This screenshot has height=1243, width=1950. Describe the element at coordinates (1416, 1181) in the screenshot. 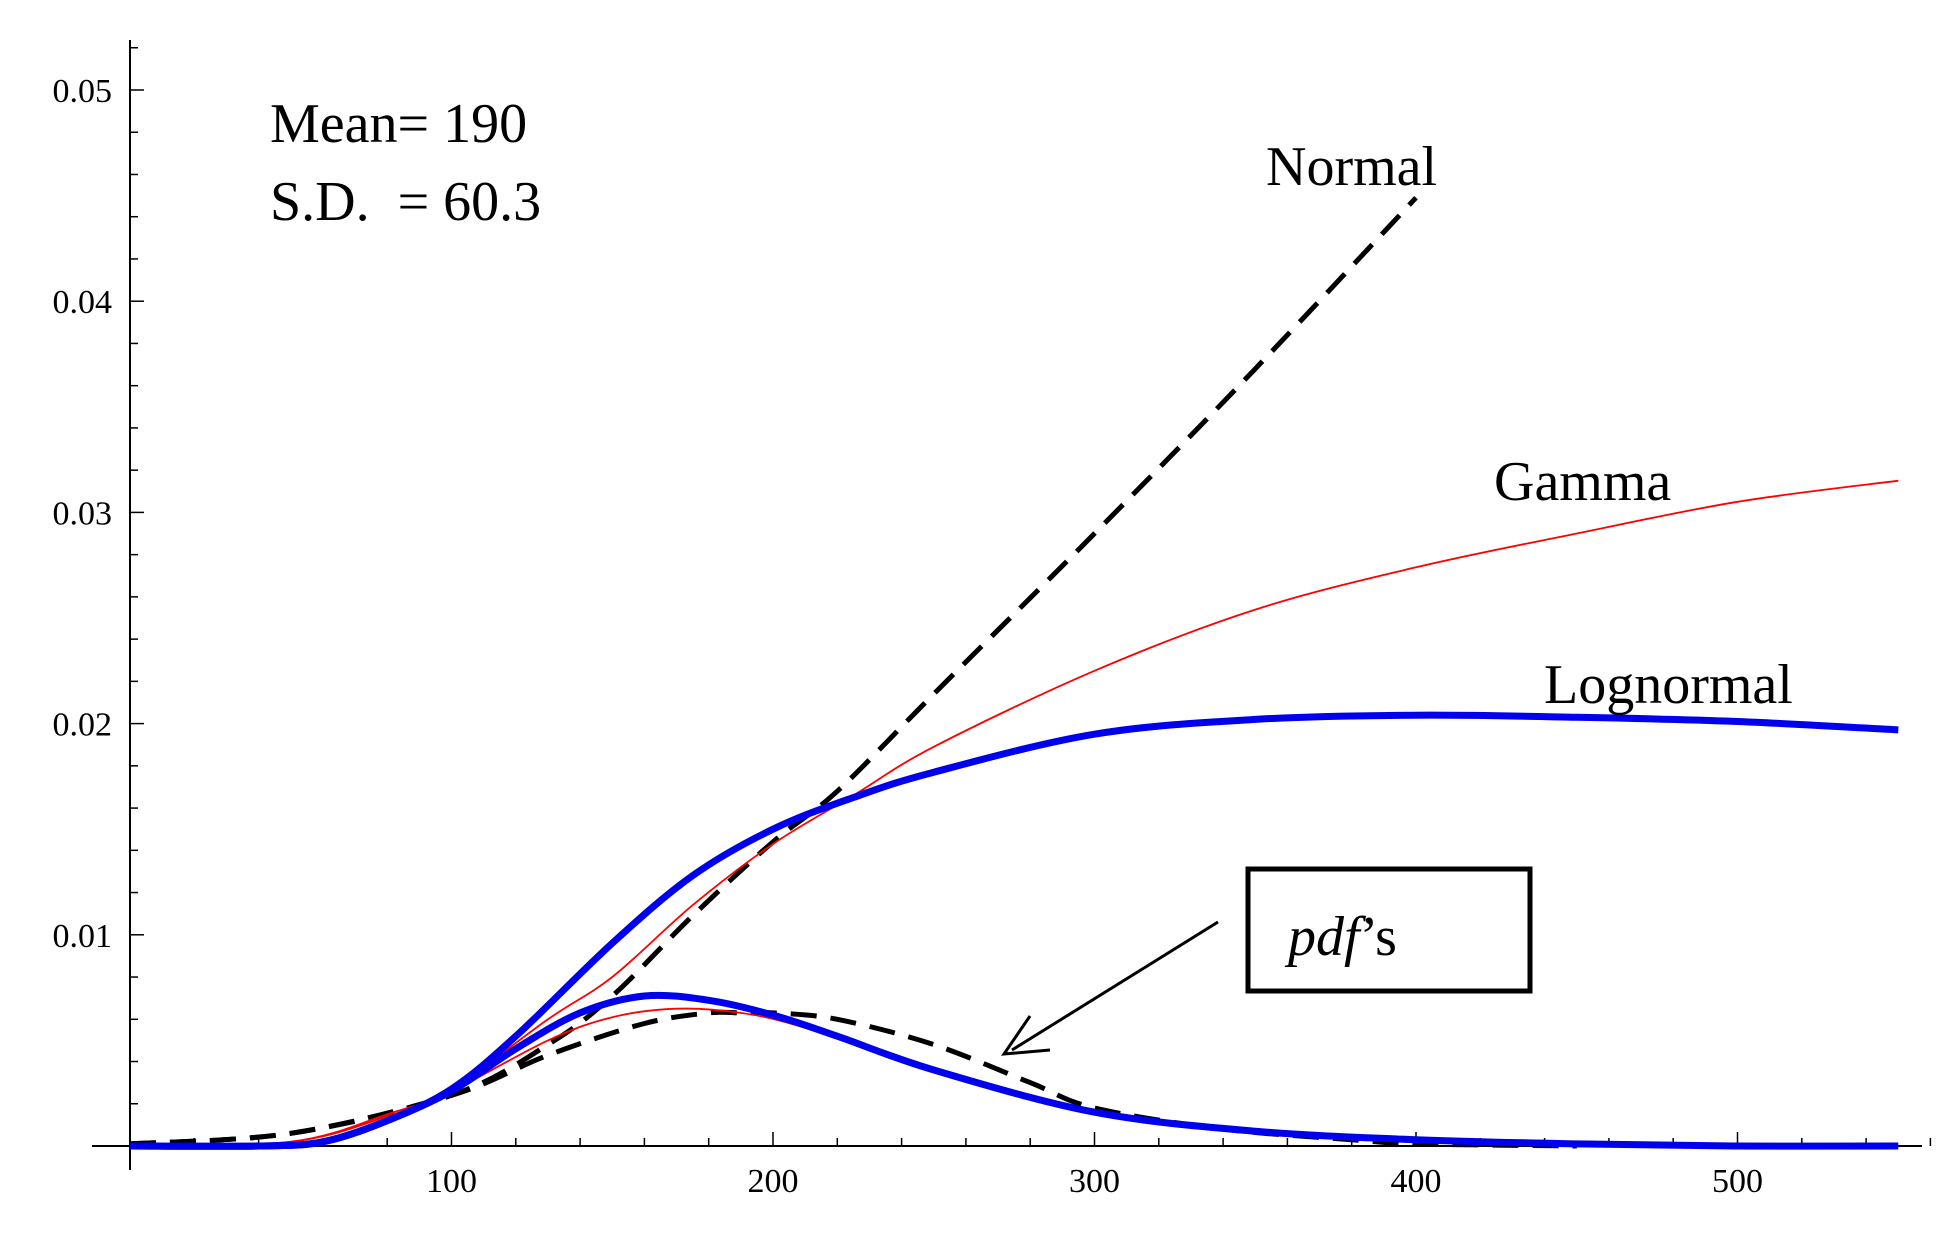

I see `x-tick-label: 400` at that location.